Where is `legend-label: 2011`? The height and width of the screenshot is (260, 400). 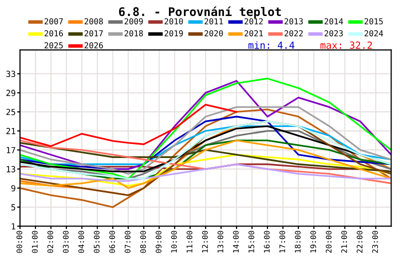 legend-label: 2011 is located at coordinates (213, 21).